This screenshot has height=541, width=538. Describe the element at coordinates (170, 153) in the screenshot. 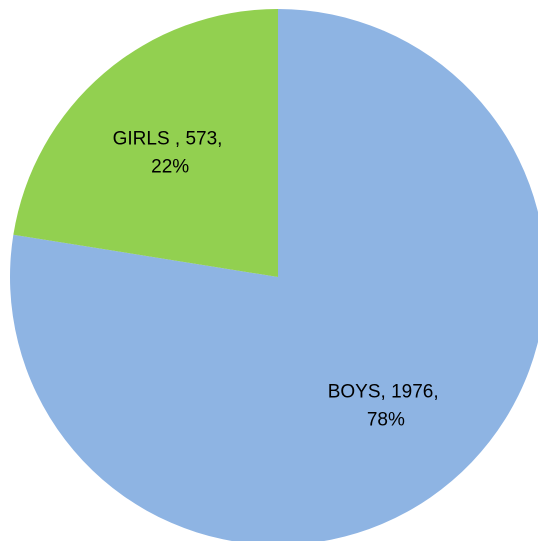

I see `slice-label-girls: GIRLS , 573, 22%` at that location.